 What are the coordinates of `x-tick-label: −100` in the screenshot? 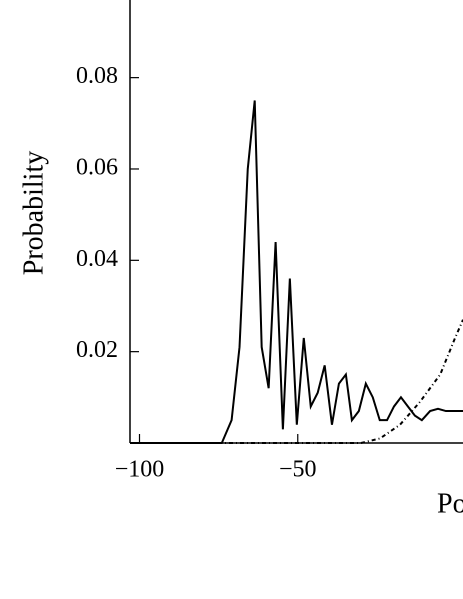 It's located at (140, 470).